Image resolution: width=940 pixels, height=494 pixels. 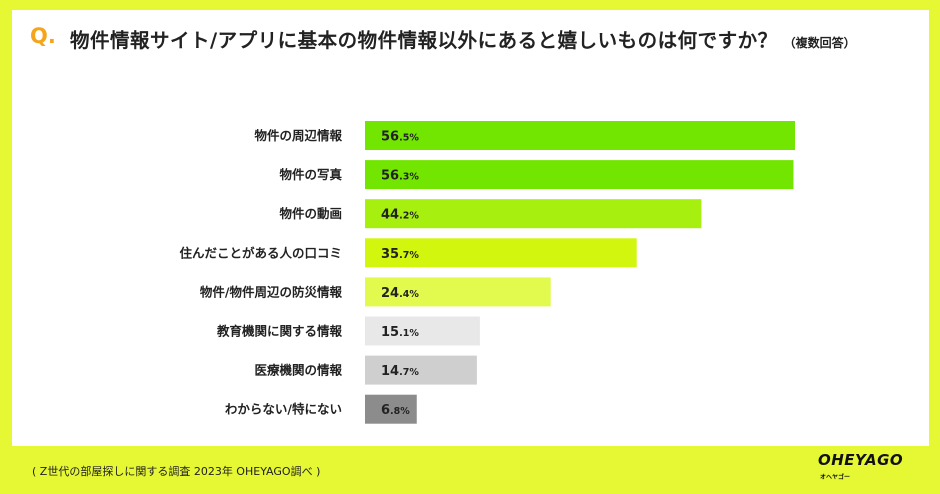 What do you see at coordinates (861, 460) in the screenshot?
I see `logo-wordmark: OHEYAGO` at bounding box center [861, 460].